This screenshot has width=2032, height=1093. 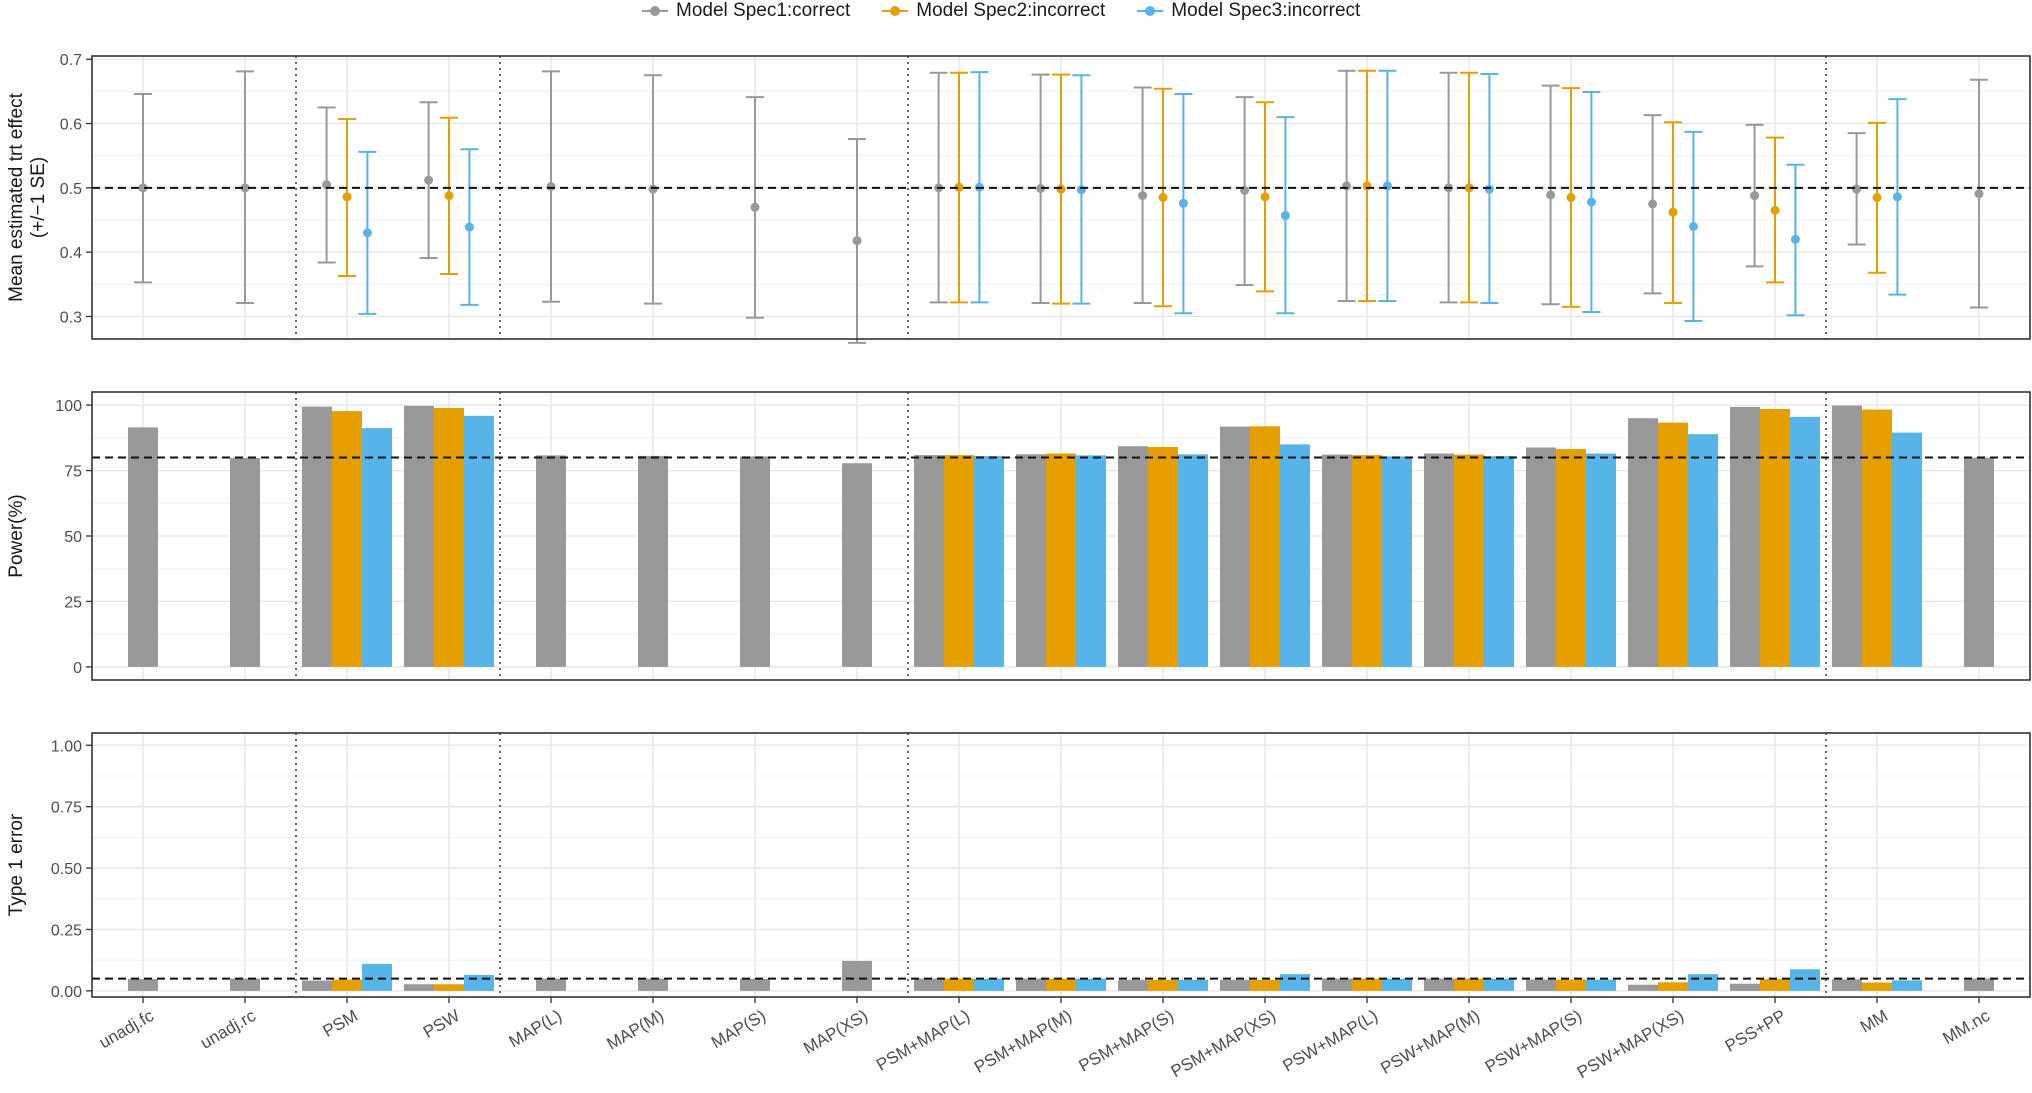 I want to click on point-mm-nc-spec1, so click(x=1979, y=194).